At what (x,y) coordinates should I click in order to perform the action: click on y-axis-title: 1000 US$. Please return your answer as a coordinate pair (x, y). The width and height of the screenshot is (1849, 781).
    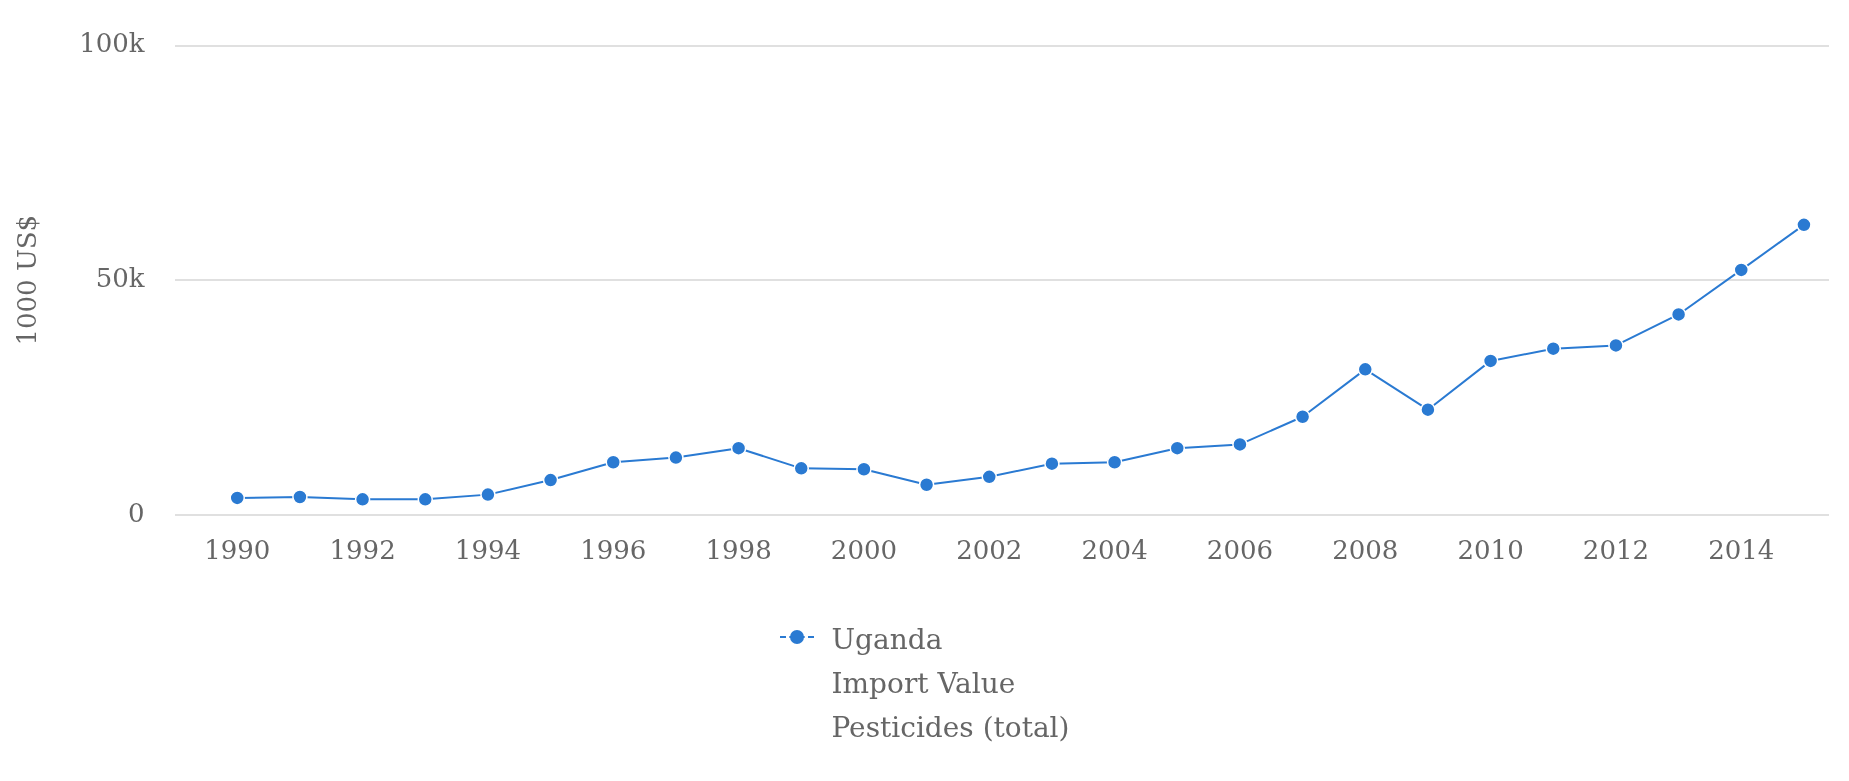
    Looking at the image, I should click on (27, 280).